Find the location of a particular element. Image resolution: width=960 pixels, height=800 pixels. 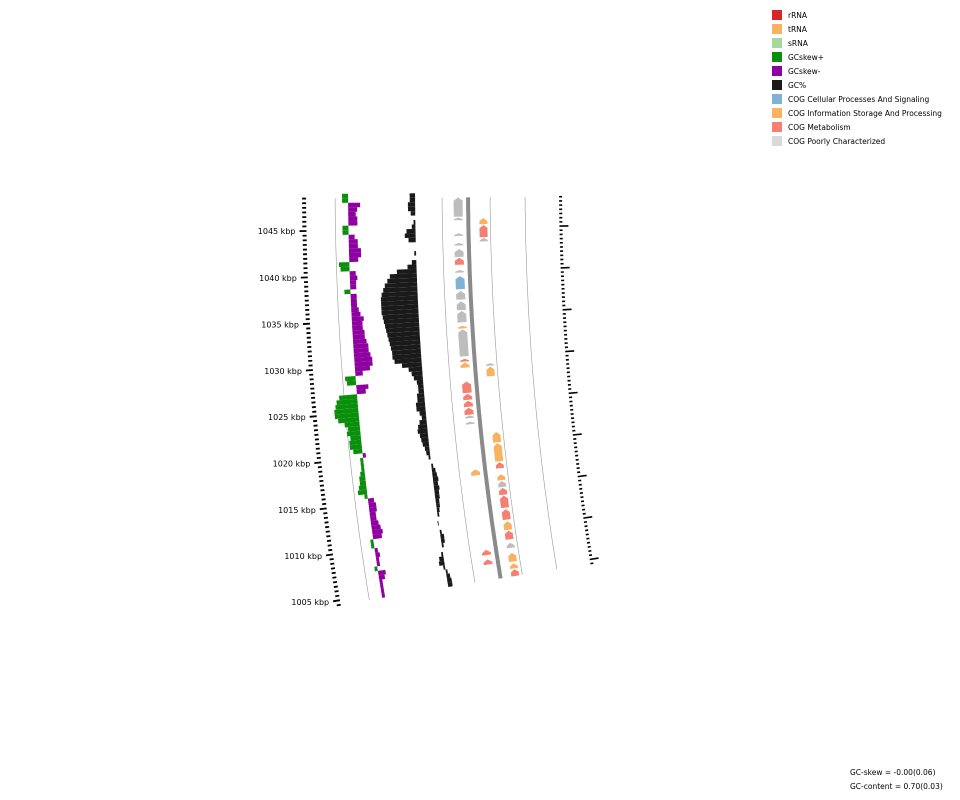

legend-label: COG Metabolism is located at coordinates (819, 127).